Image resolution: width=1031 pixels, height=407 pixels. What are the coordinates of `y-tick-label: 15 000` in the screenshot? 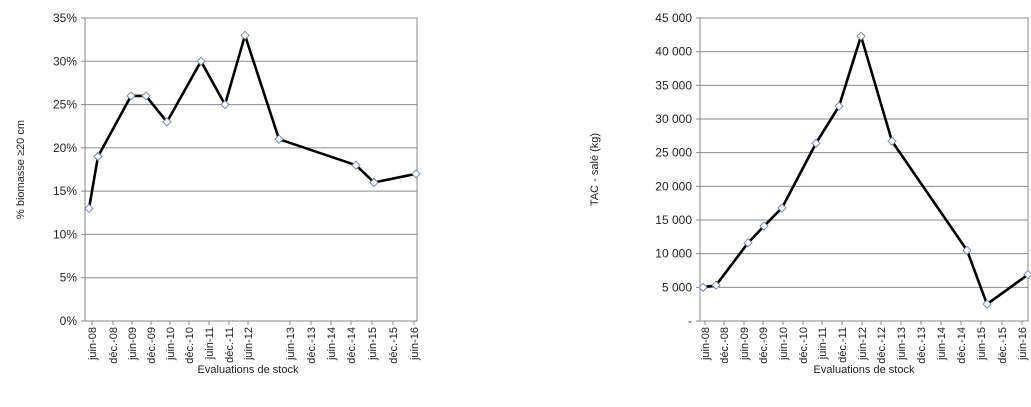 It's located at (673, 220).